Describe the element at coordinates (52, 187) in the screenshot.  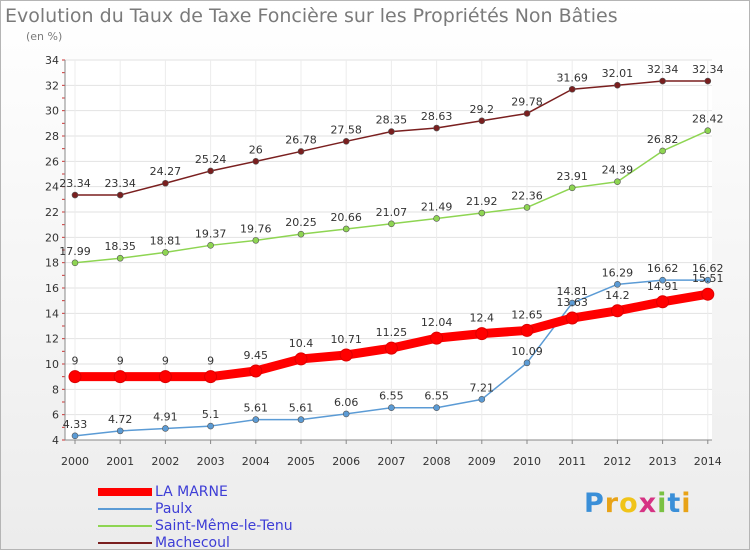
I see `y-tick-label: 24` at that location.